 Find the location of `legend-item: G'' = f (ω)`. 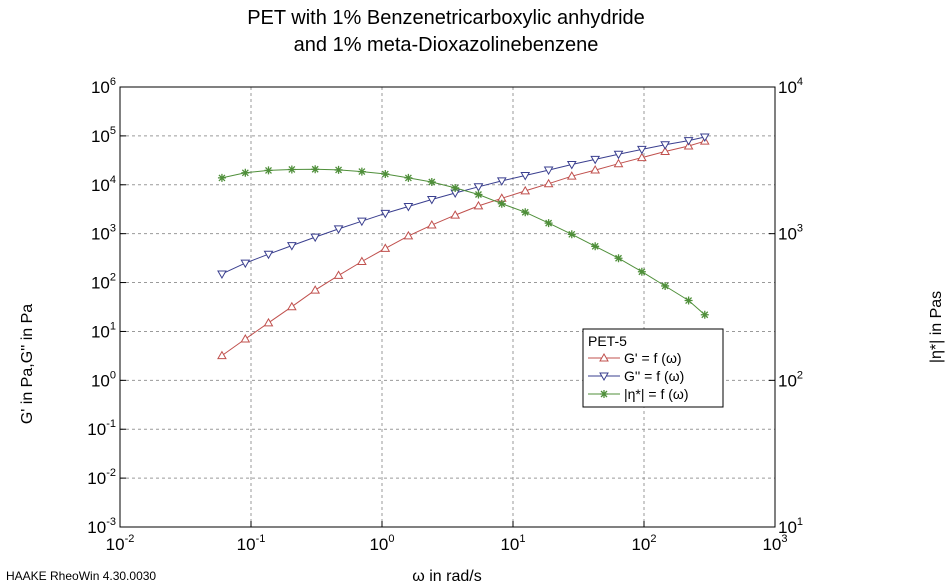

legend-item: G'' = f (ω) is located at coordinates (636, 376).